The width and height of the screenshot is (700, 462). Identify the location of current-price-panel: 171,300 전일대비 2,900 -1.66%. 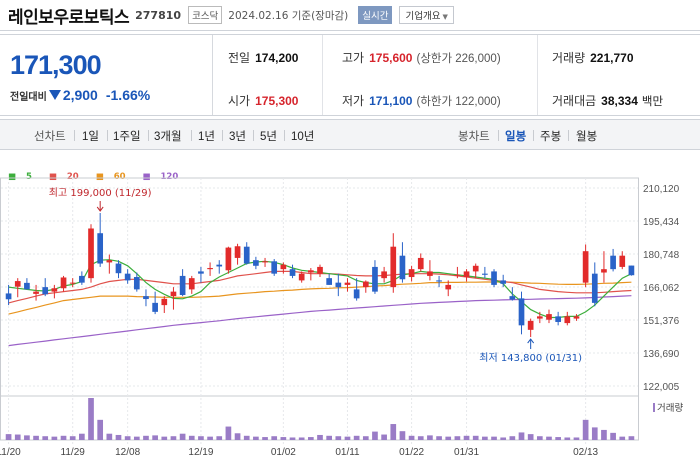
(106, 75).